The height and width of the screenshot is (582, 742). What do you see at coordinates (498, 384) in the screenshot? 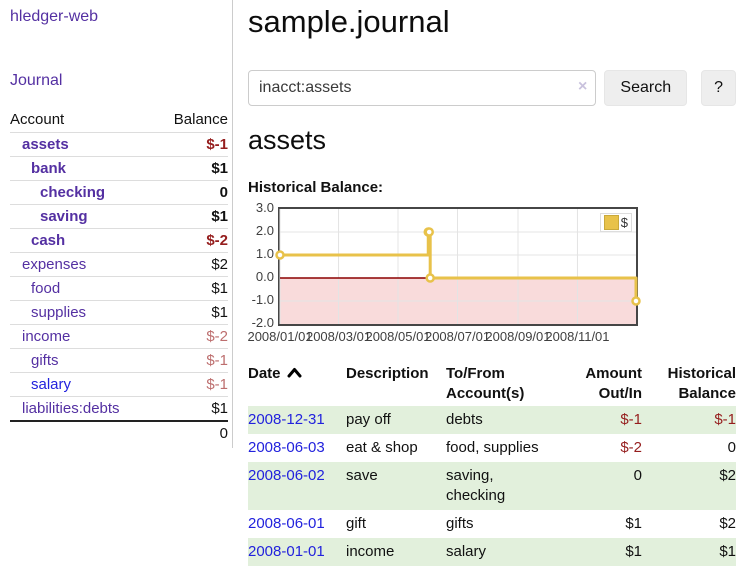
I see `register-header-accounts: To/From Account(s)` at bounding box center [498, 384].